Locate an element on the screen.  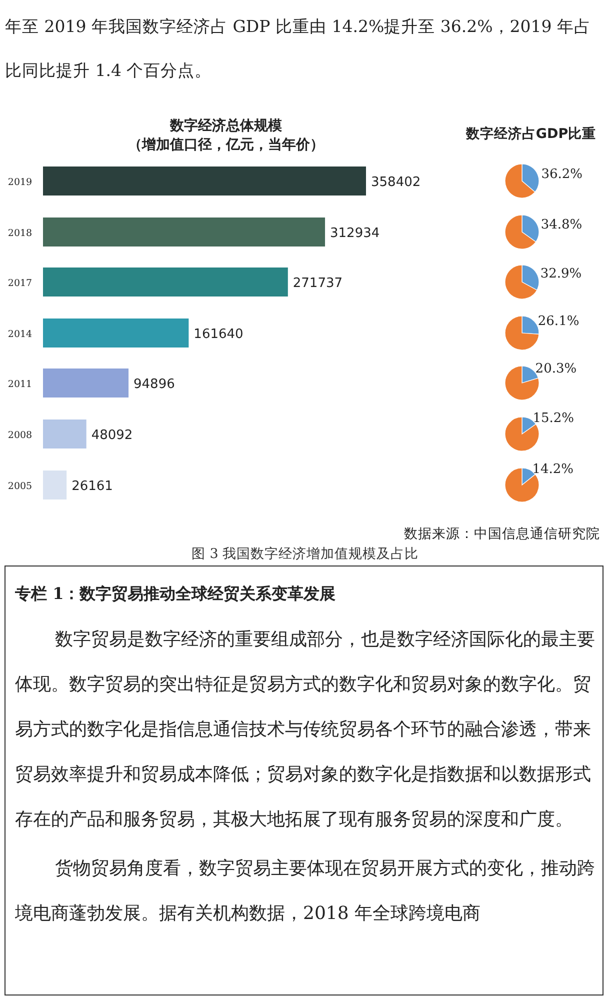
caption: 图 3 我国数字经济增加值规模及占比 is located at coordinates (305, 554).